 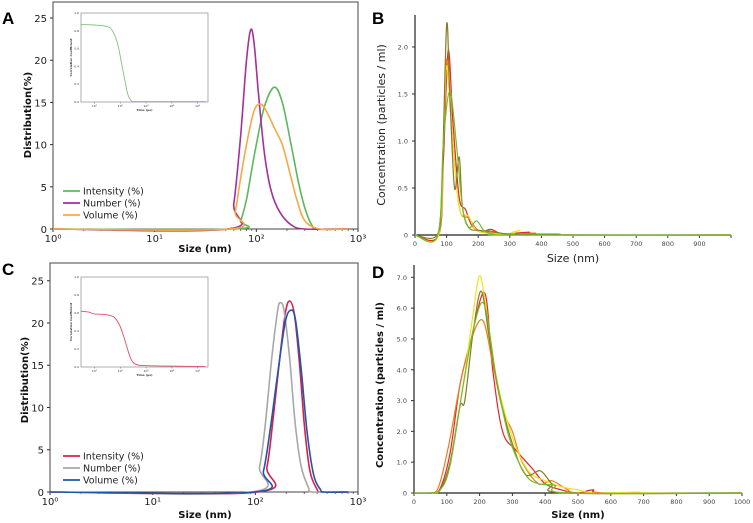 What do you see at coordinates (110, 481) in the screenshot?
I see `legend-label: Volume (%)` at bounding box center [110, 481].